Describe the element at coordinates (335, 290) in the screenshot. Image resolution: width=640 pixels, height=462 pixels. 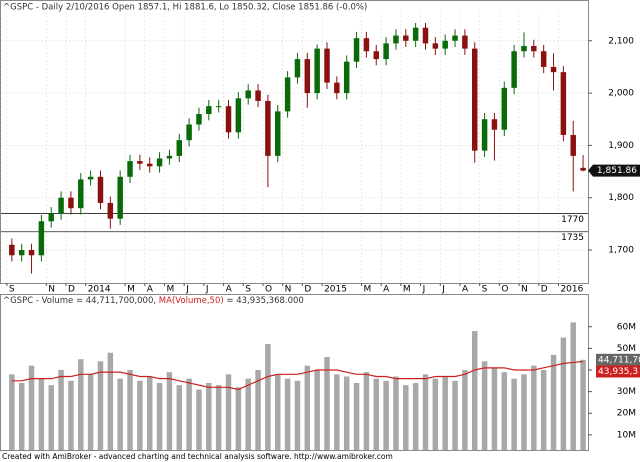
I see `x-tick-label: 2015` at that location.